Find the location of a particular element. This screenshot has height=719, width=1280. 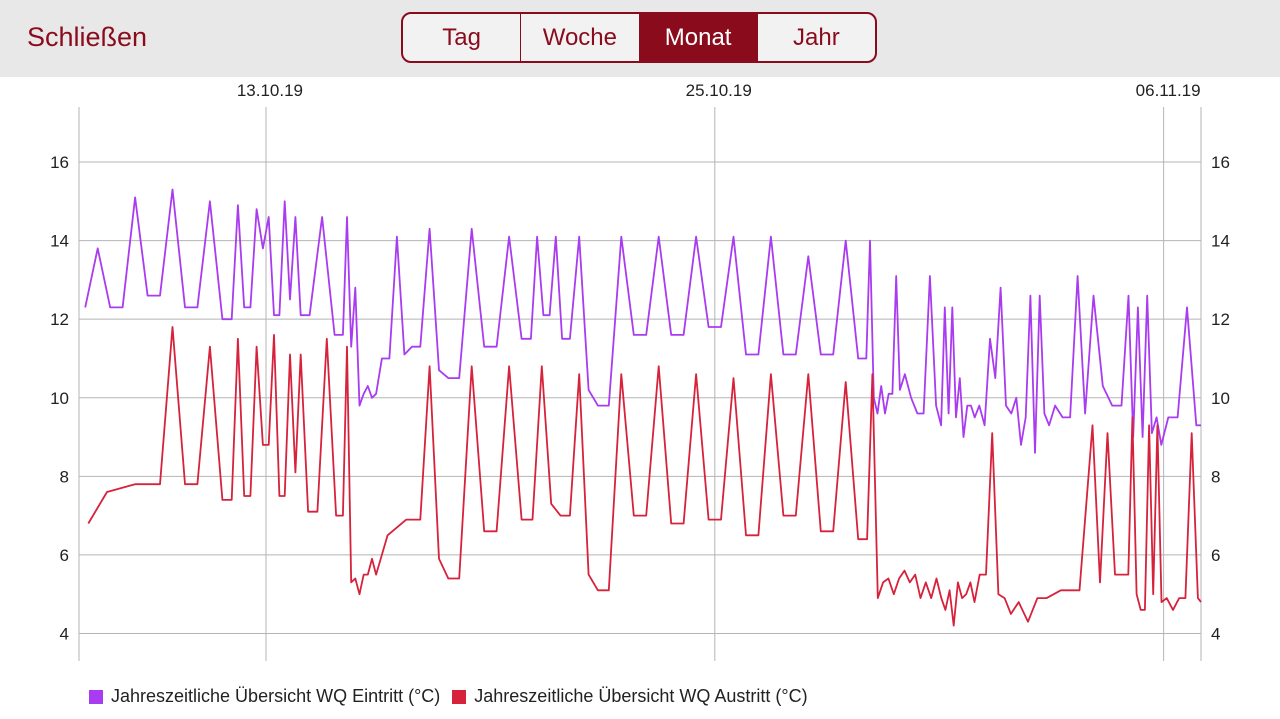

tab-day: Tag is located at coordinates (461, 37).